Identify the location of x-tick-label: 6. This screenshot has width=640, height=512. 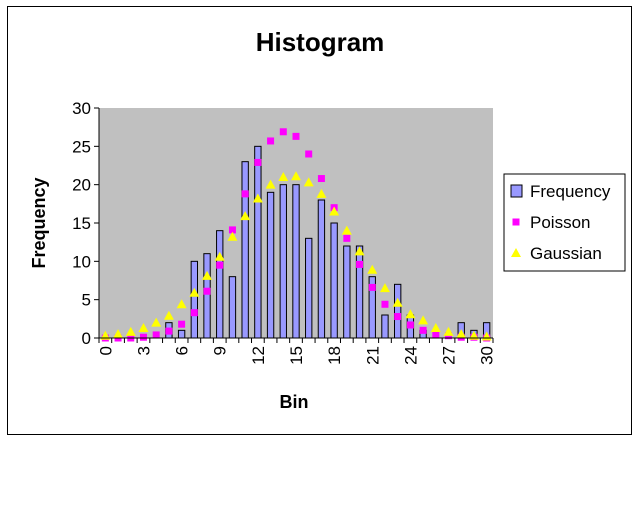
(182, 350).